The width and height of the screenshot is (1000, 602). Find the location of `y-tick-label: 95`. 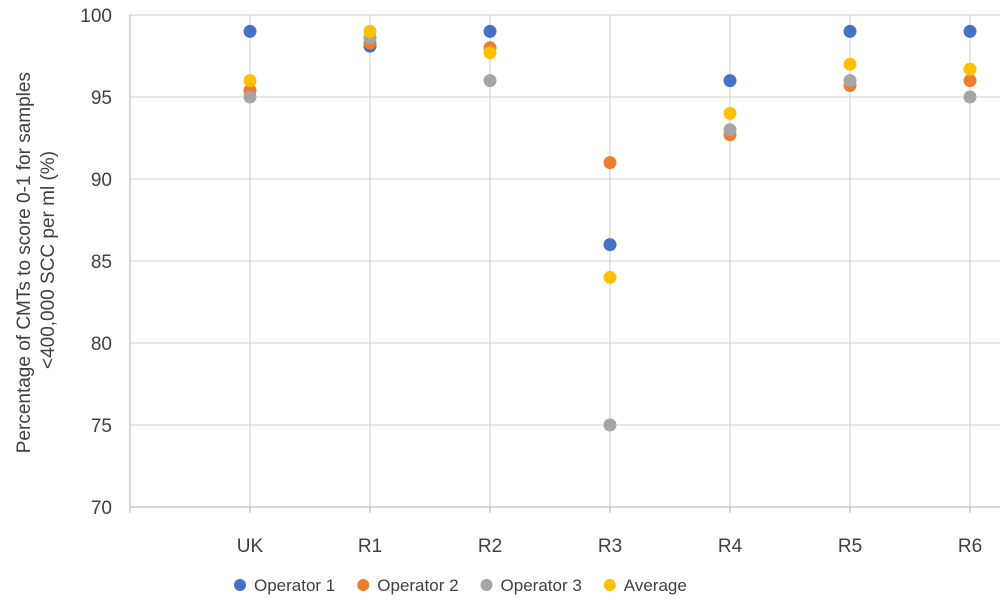

y-tick-label: 95 is located at coordinates (101, 98).